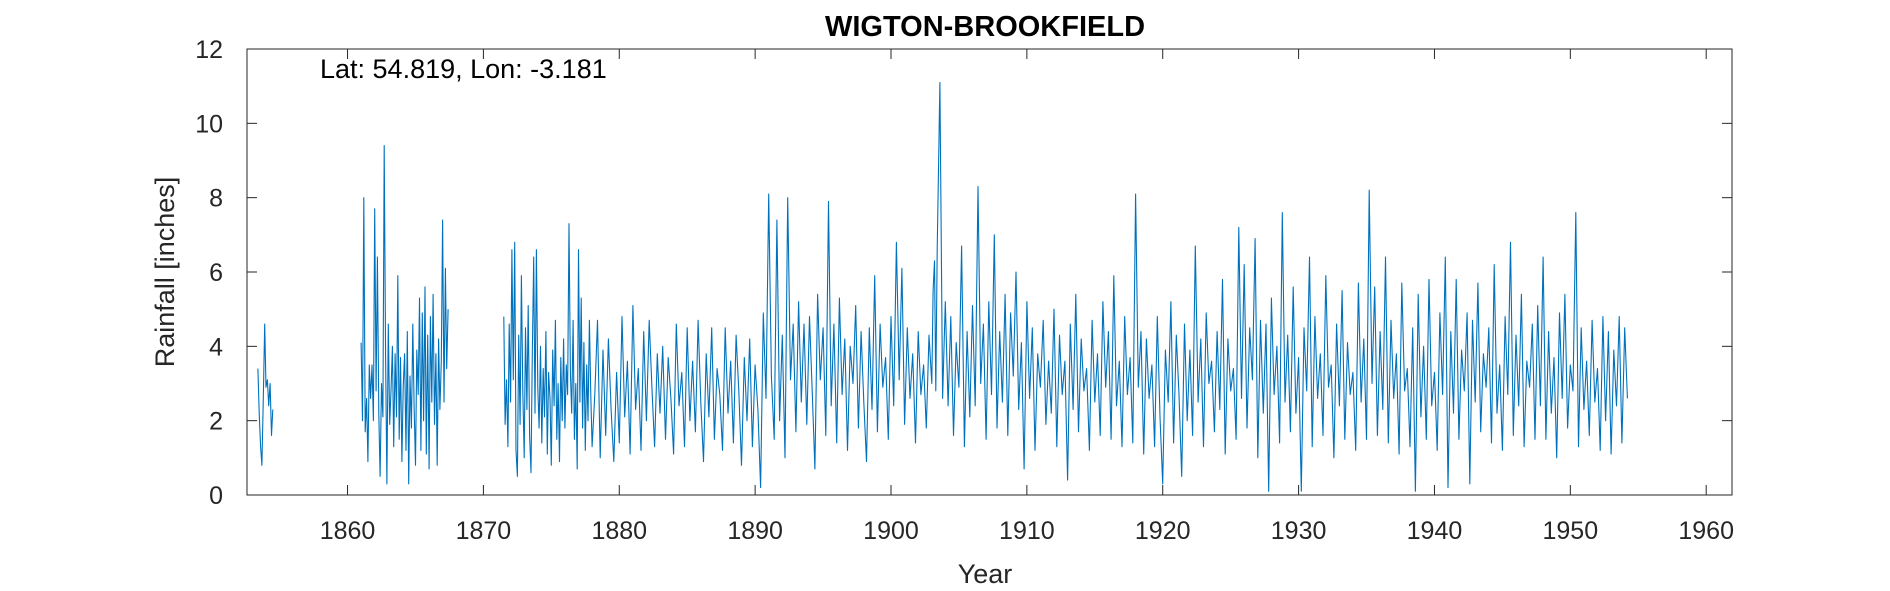  I want to click on x-tick-label: 1860, so click(348, 531).